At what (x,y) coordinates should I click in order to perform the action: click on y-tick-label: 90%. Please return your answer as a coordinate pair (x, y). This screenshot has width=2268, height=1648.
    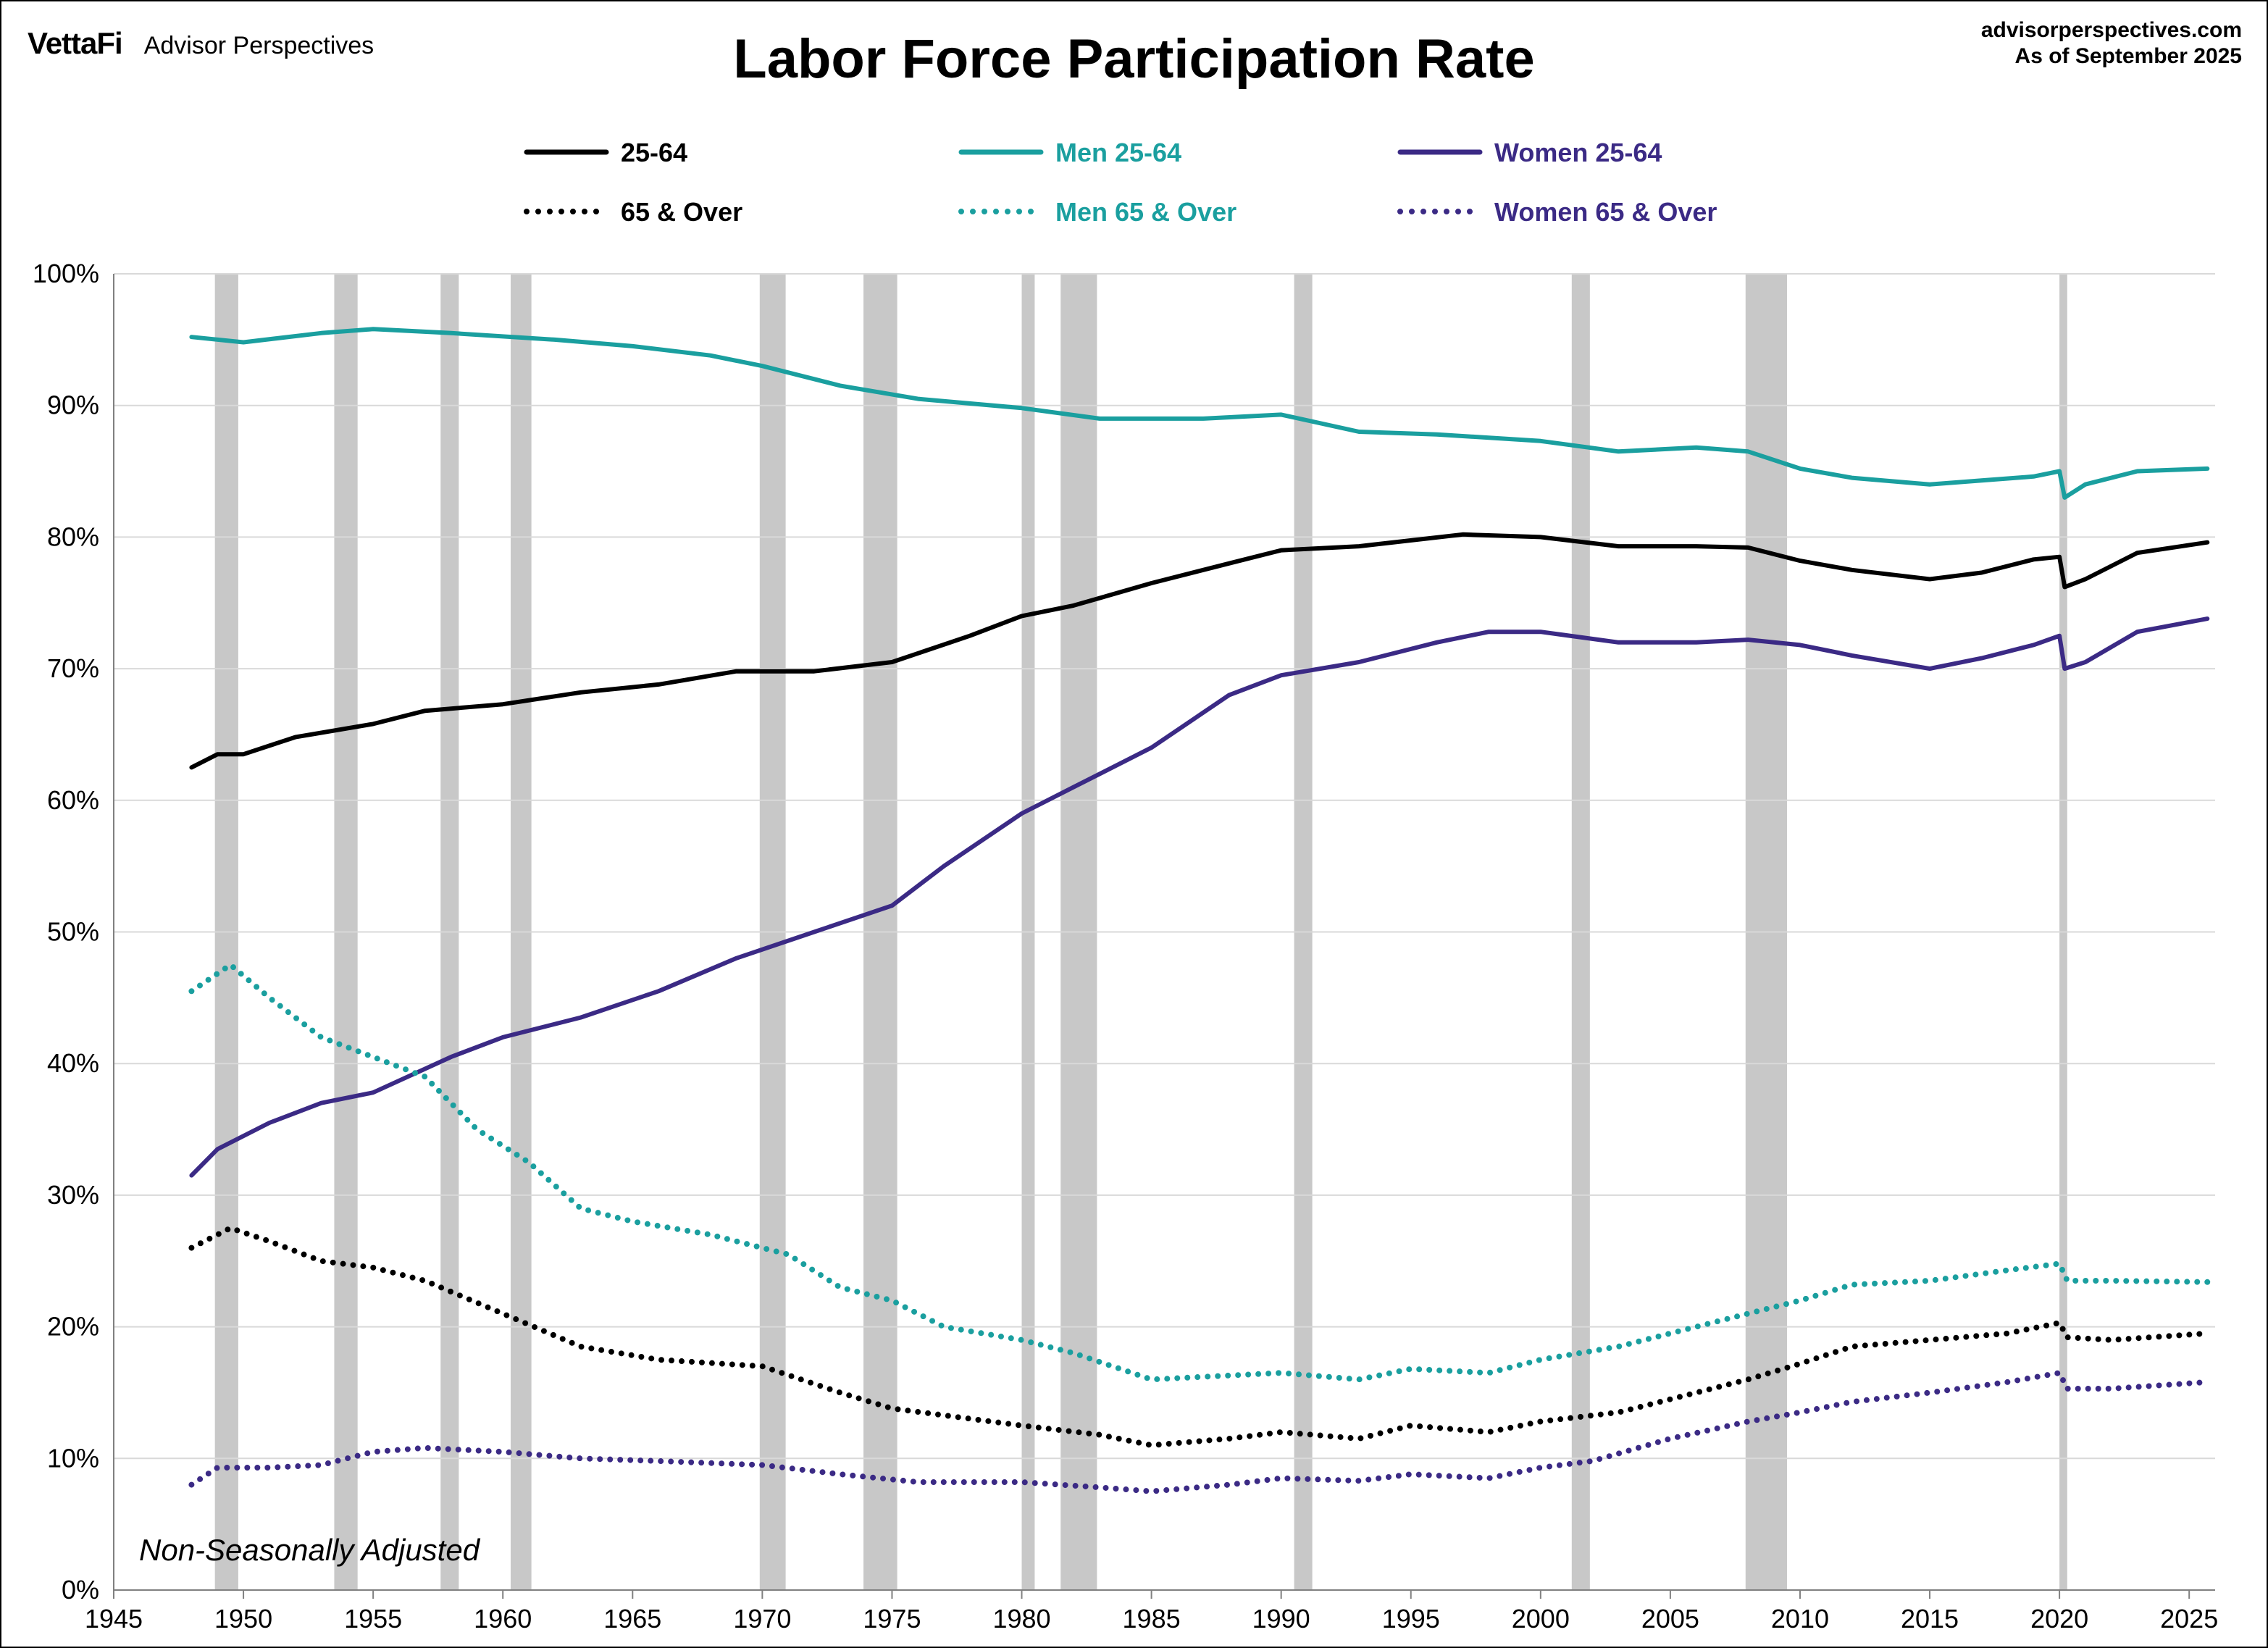
    Looking at the image, I should click on (73, 405).